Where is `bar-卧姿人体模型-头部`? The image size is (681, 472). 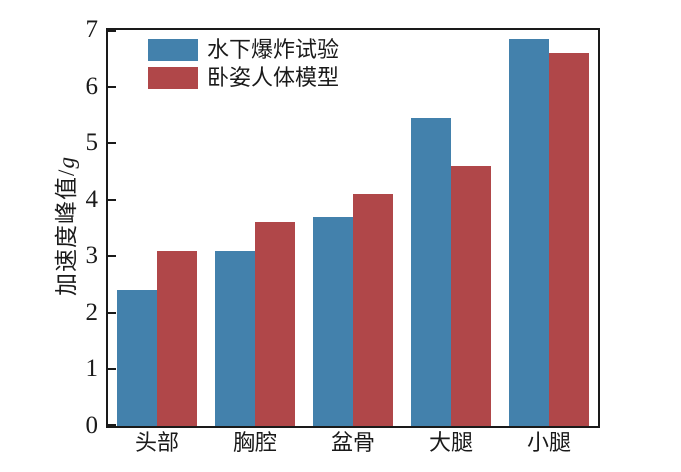 bar-卧姿人体模型-头部 is located at coordinates (177, 338).